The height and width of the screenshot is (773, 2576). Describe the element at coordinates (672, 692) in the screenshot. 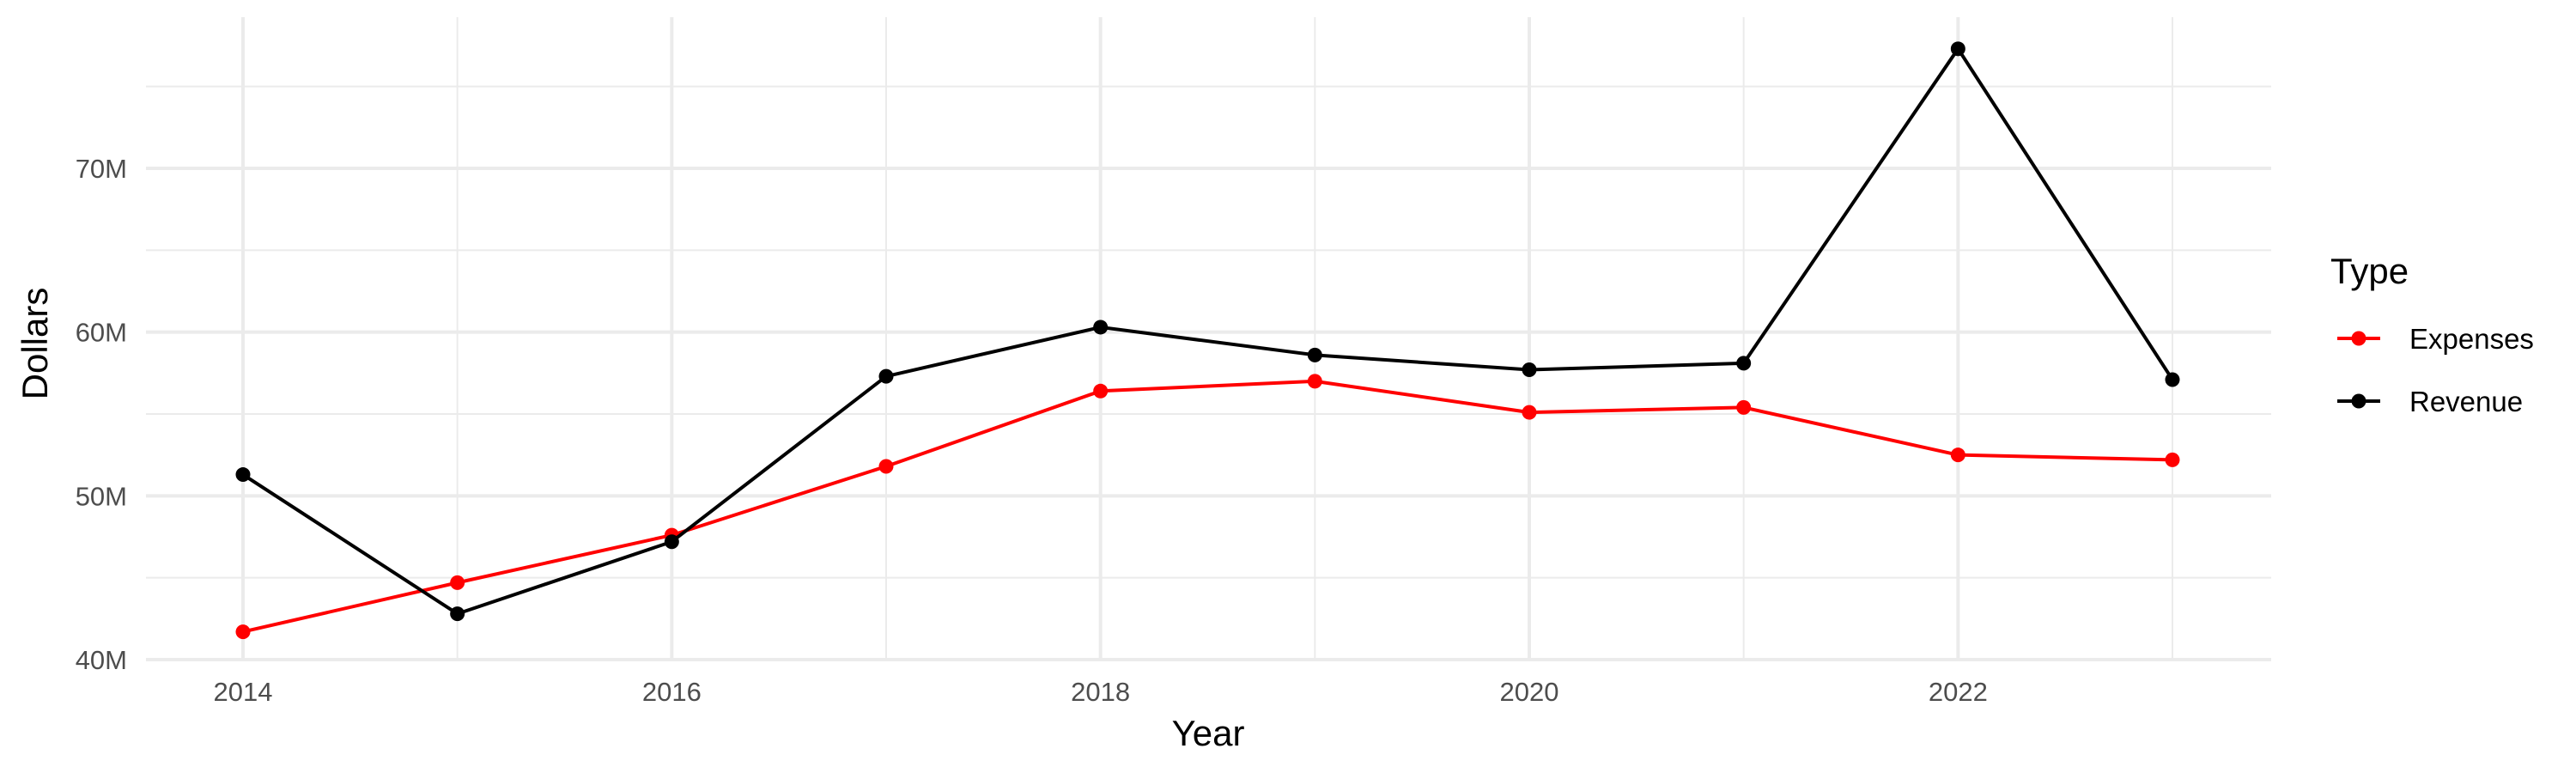

I see `x-tick-label: 2016` at that location.